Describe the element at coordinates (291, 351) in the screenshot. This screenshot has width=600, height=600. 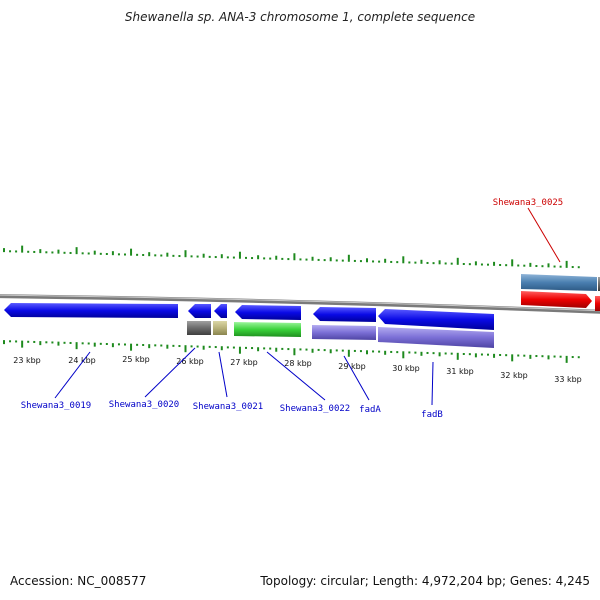
I see `bottom-tick-row` at that location.